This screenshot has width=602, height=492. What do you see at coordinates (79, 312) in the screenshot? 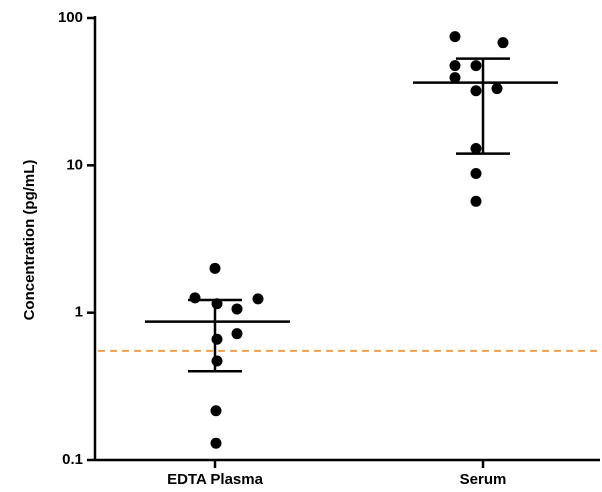
I see `y-tick-label: 1` at bounding box center [79, 312].